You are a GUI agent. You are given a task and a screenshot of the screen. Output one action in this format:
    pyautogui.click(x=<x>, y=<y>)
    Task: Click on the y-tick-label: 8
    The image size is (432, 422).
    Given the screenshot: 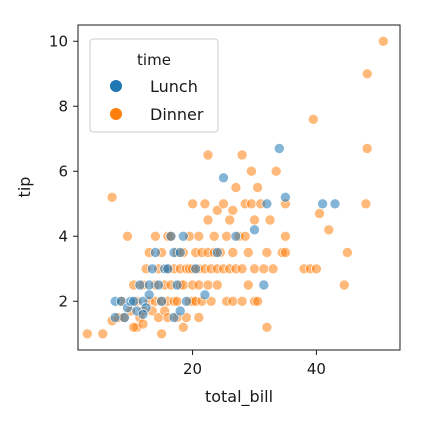 What is the action you would take?
    pyautogui.click(x=63, y=106)
    